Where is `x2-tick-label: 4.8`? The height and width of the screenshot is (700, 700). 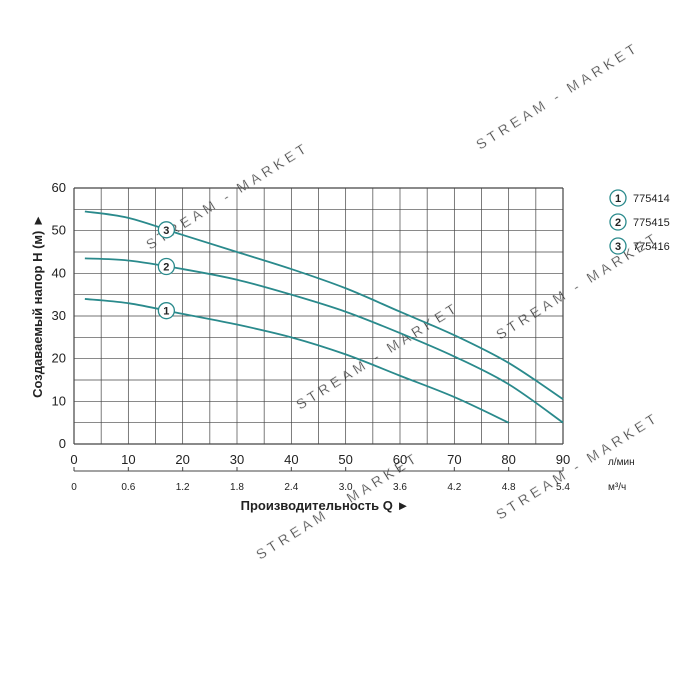 x2-tick-label: 4.8 is located at coordinates (509, 487).